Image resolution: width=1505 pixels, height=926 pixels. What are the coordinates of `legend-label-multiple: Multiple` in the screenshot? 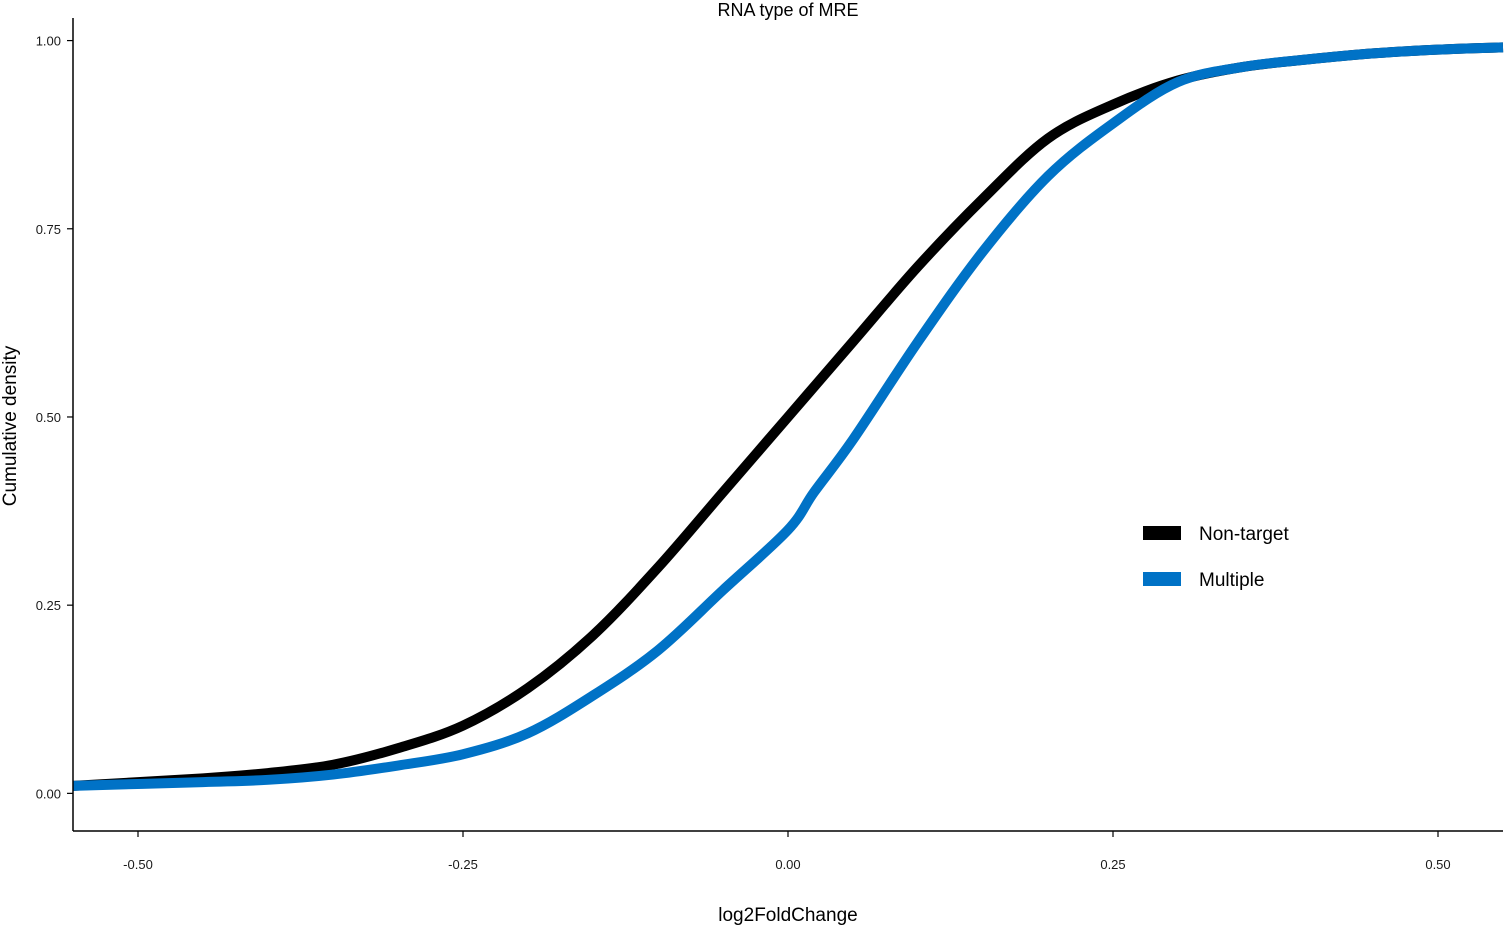 It's located at (1231, 580).